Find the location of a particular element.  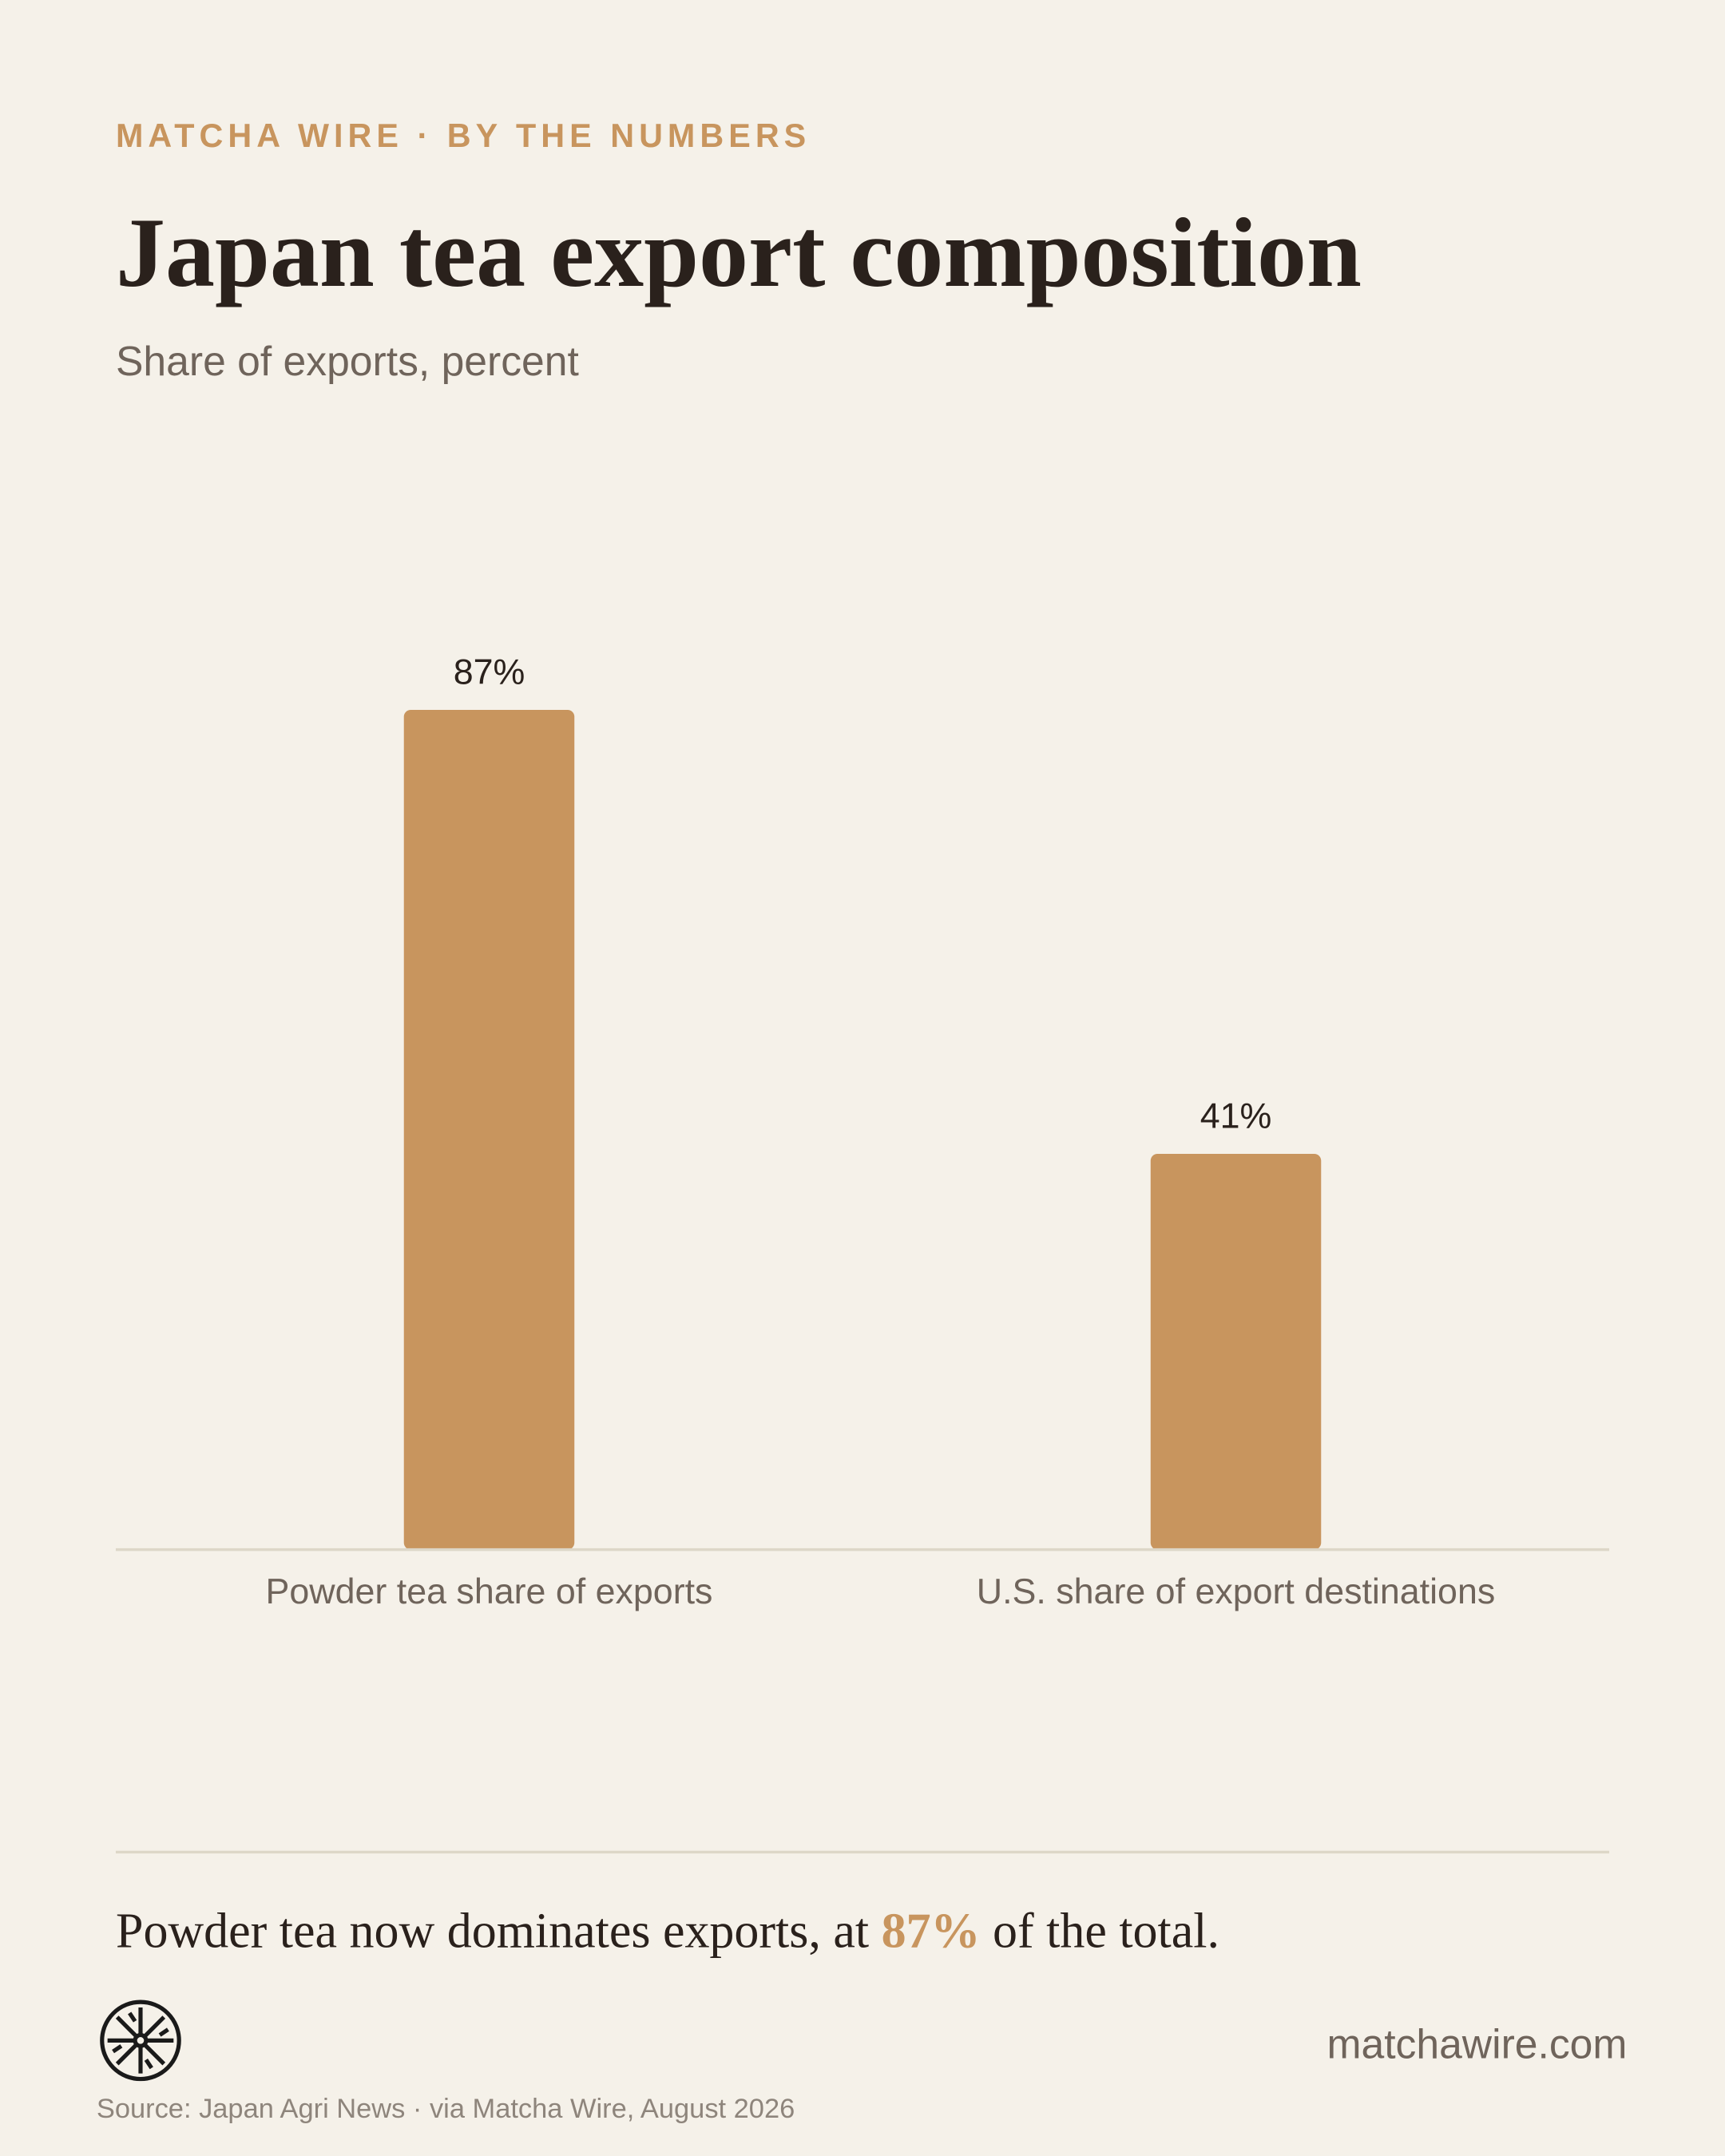

kicker: MATCHA WIRE · BY THE NUMBERS is located at coordinates (464, 135).